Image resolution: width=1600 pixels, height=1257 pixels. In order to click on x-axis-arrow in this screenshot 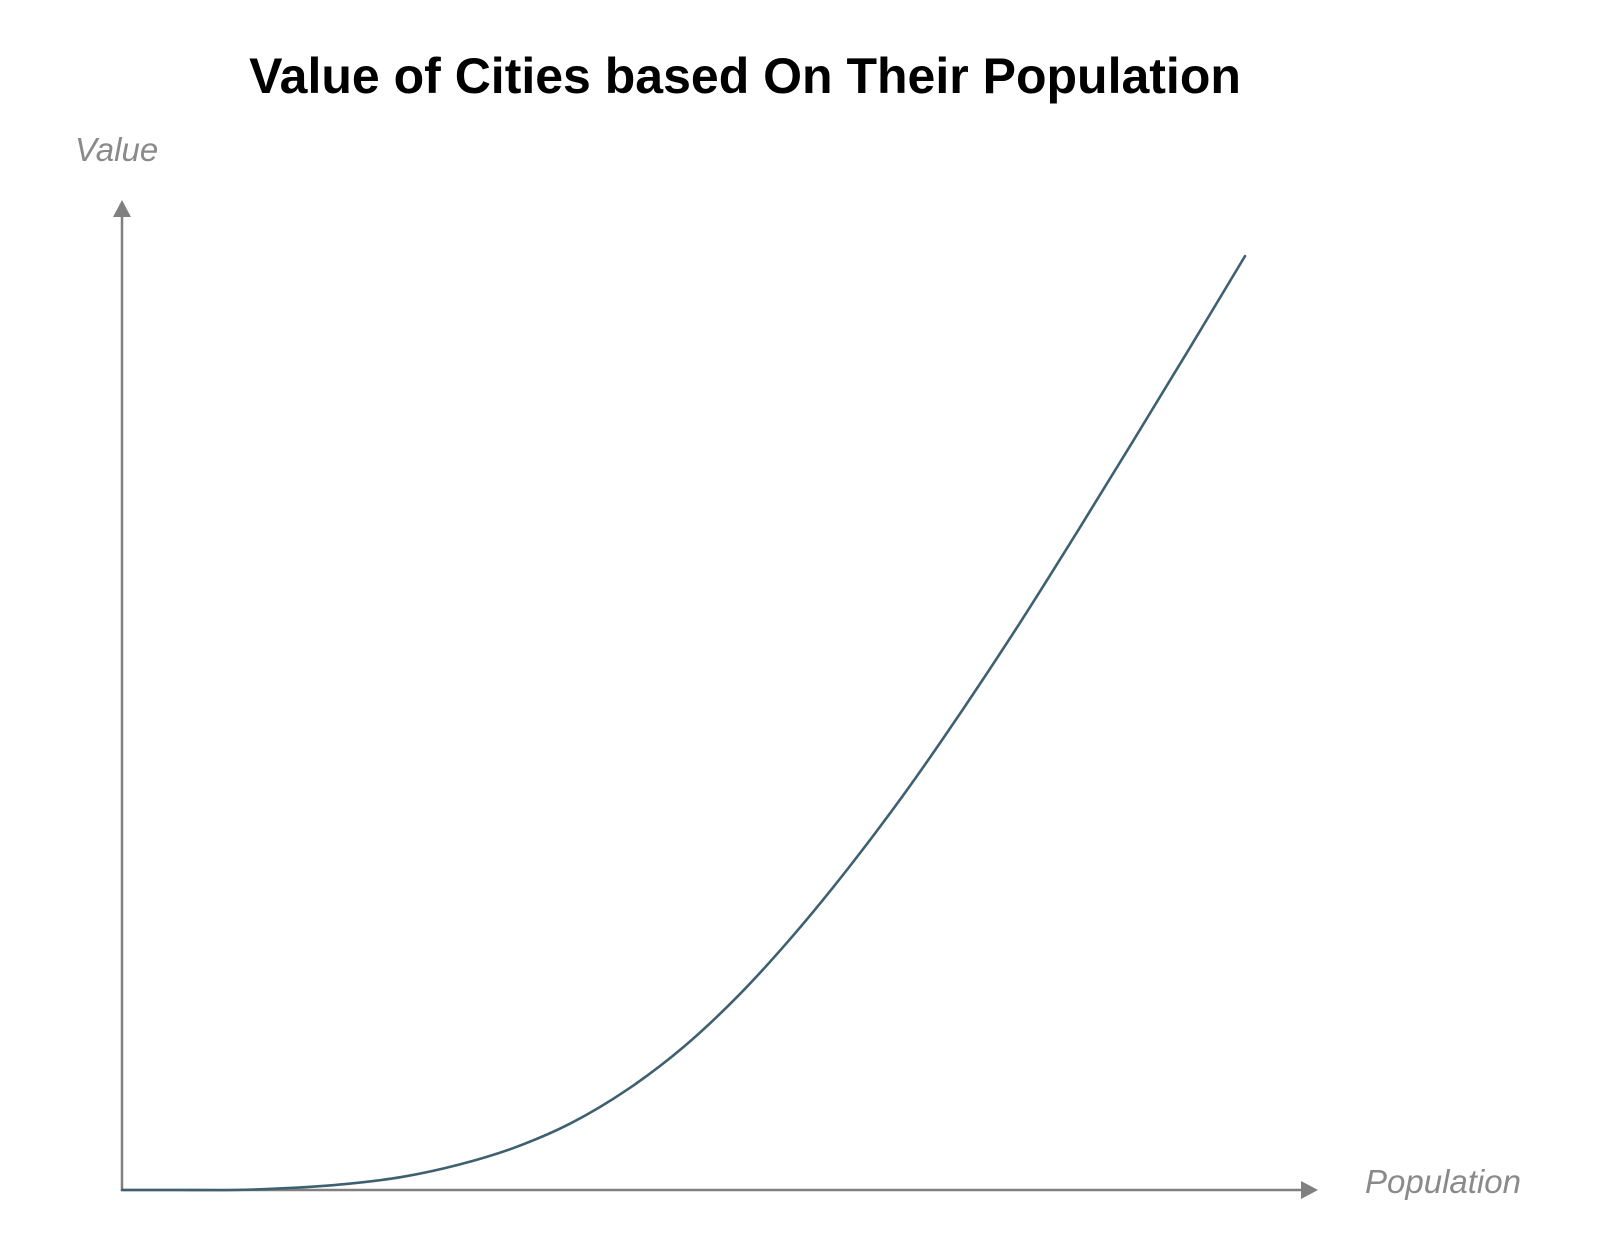, I will do `click(1309, 1190)`.